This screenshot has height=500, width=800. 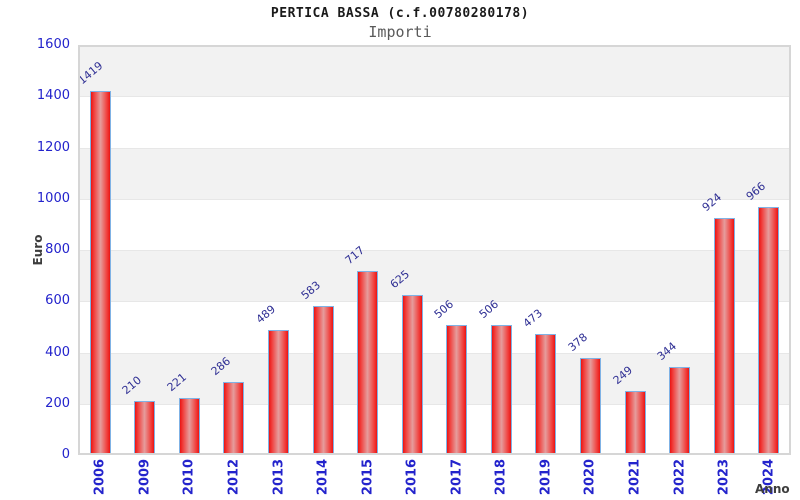 I want to click on y-tick-label: 800, so click(x=57, y=249).